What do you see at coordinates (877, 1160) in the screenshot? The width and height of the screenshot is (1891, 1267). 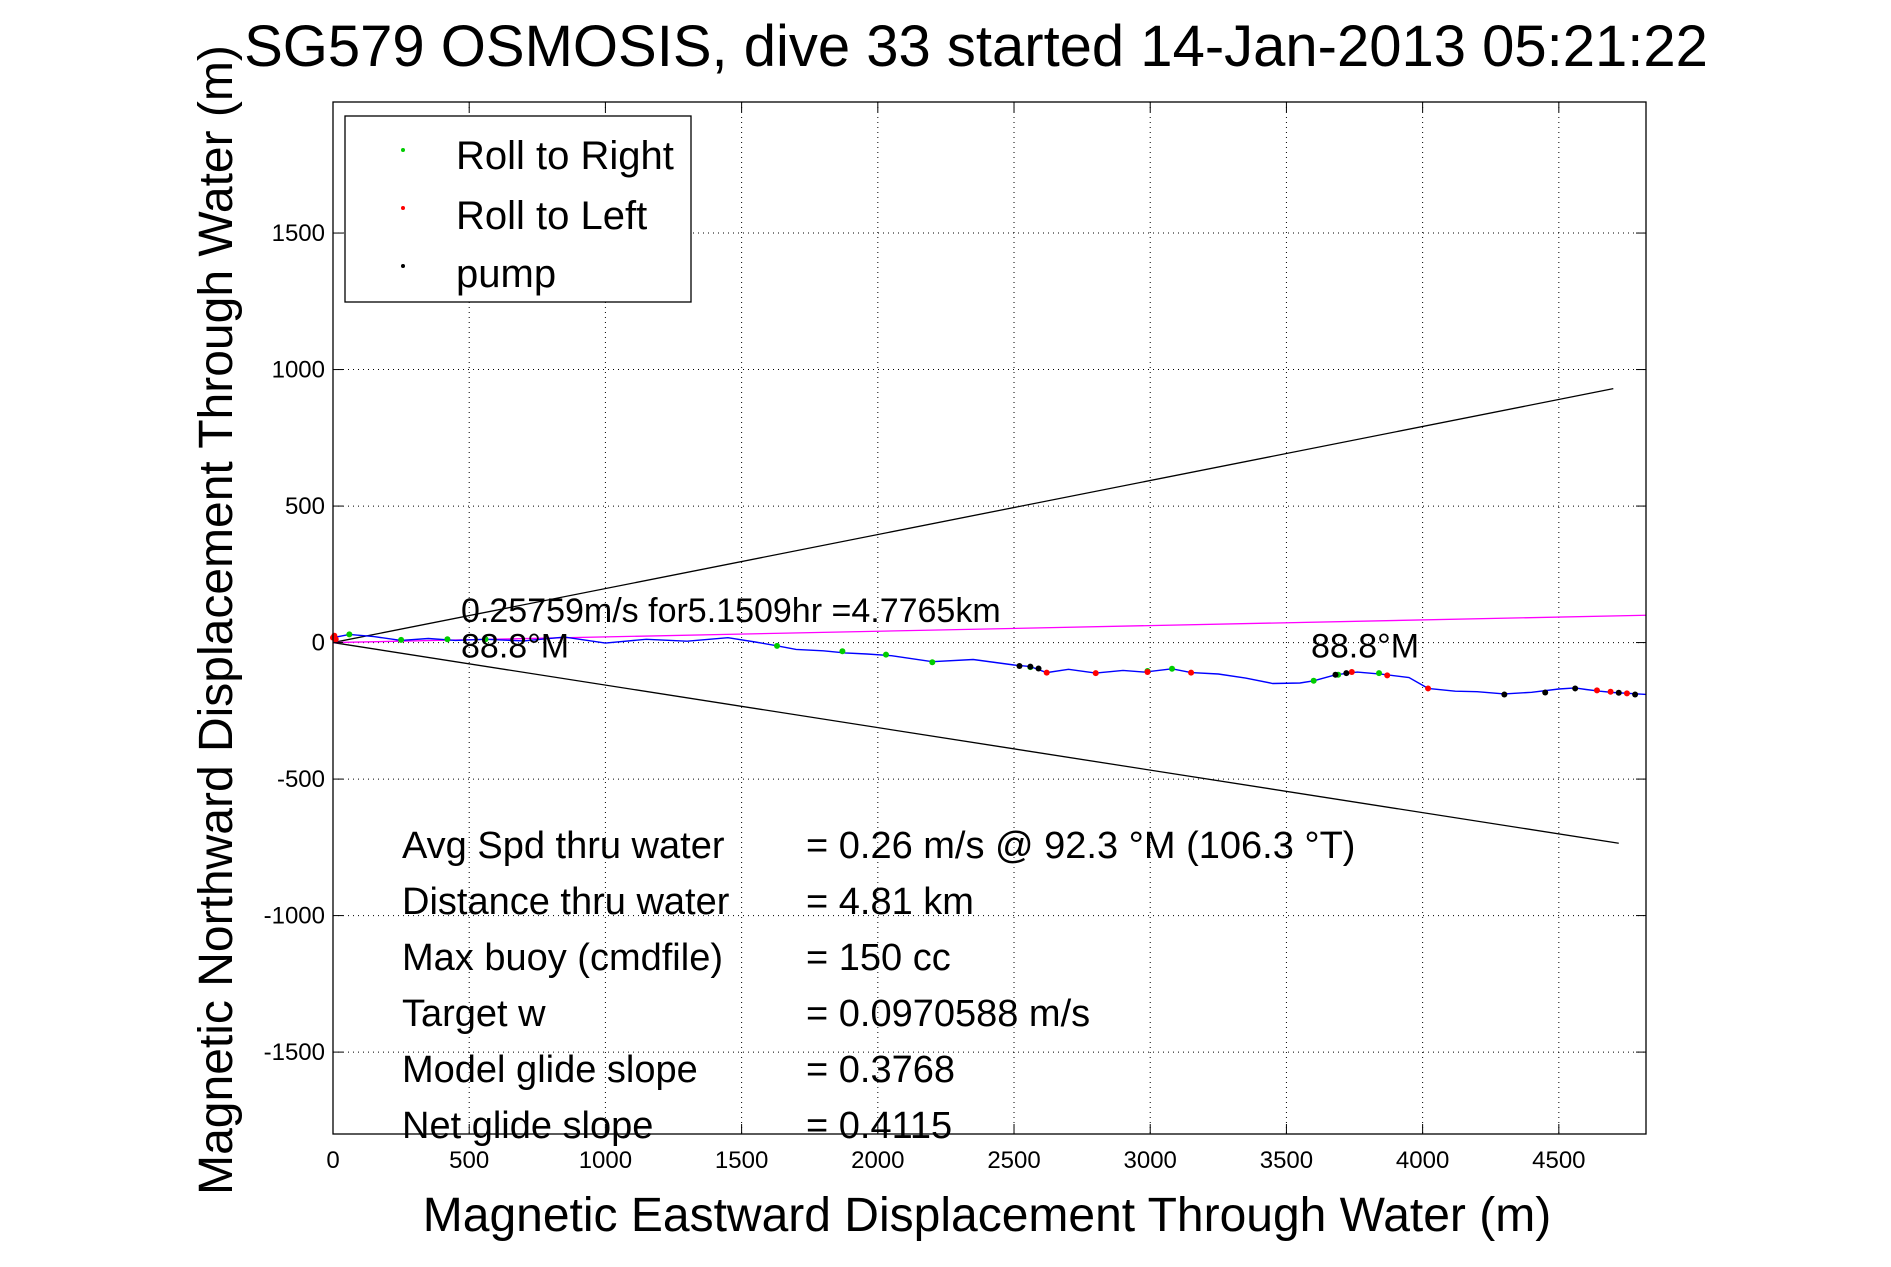 I see `x-tick-label: 2000` at bounding box center [877, 1160].